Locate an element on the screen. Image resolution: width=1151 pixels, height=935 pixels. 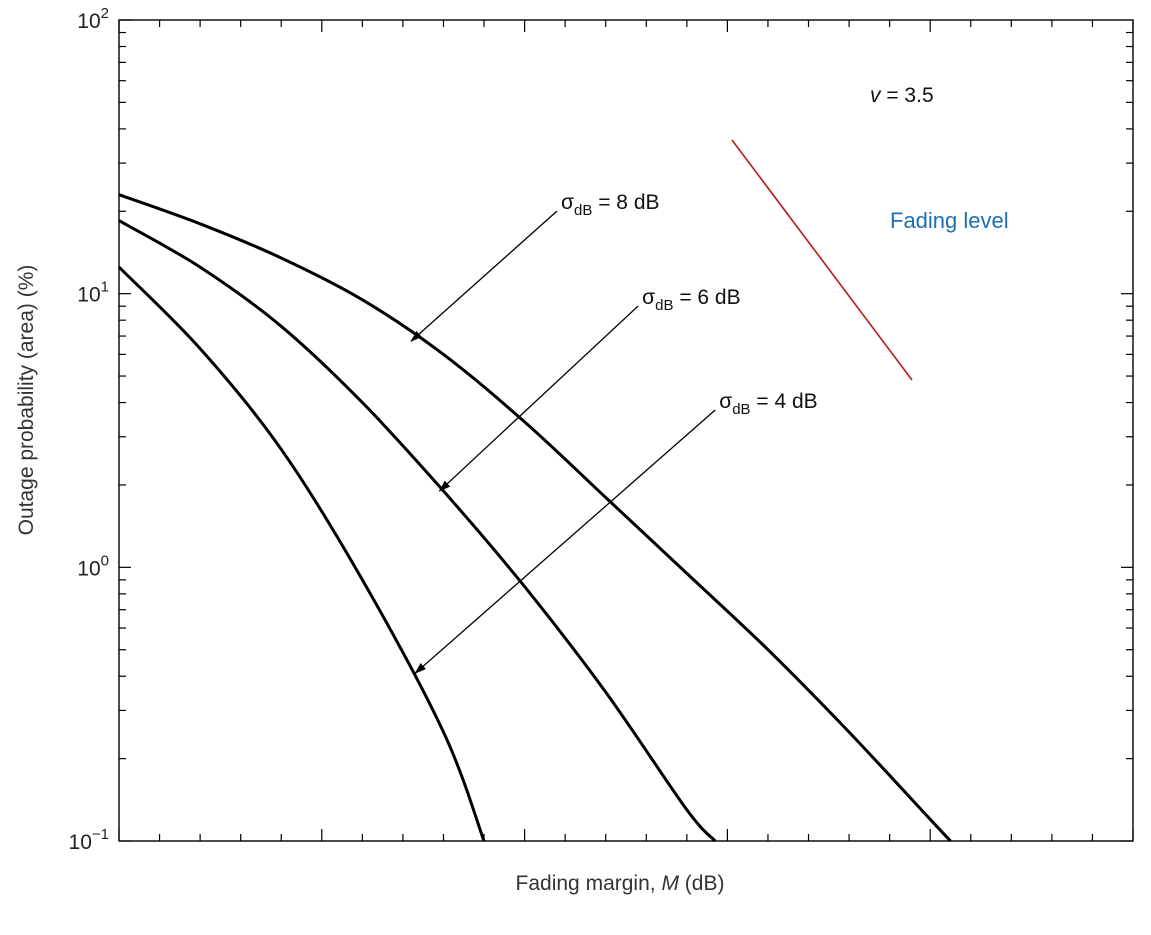
series-label: σdB = 4 dB is located at coordinates (768, 404).